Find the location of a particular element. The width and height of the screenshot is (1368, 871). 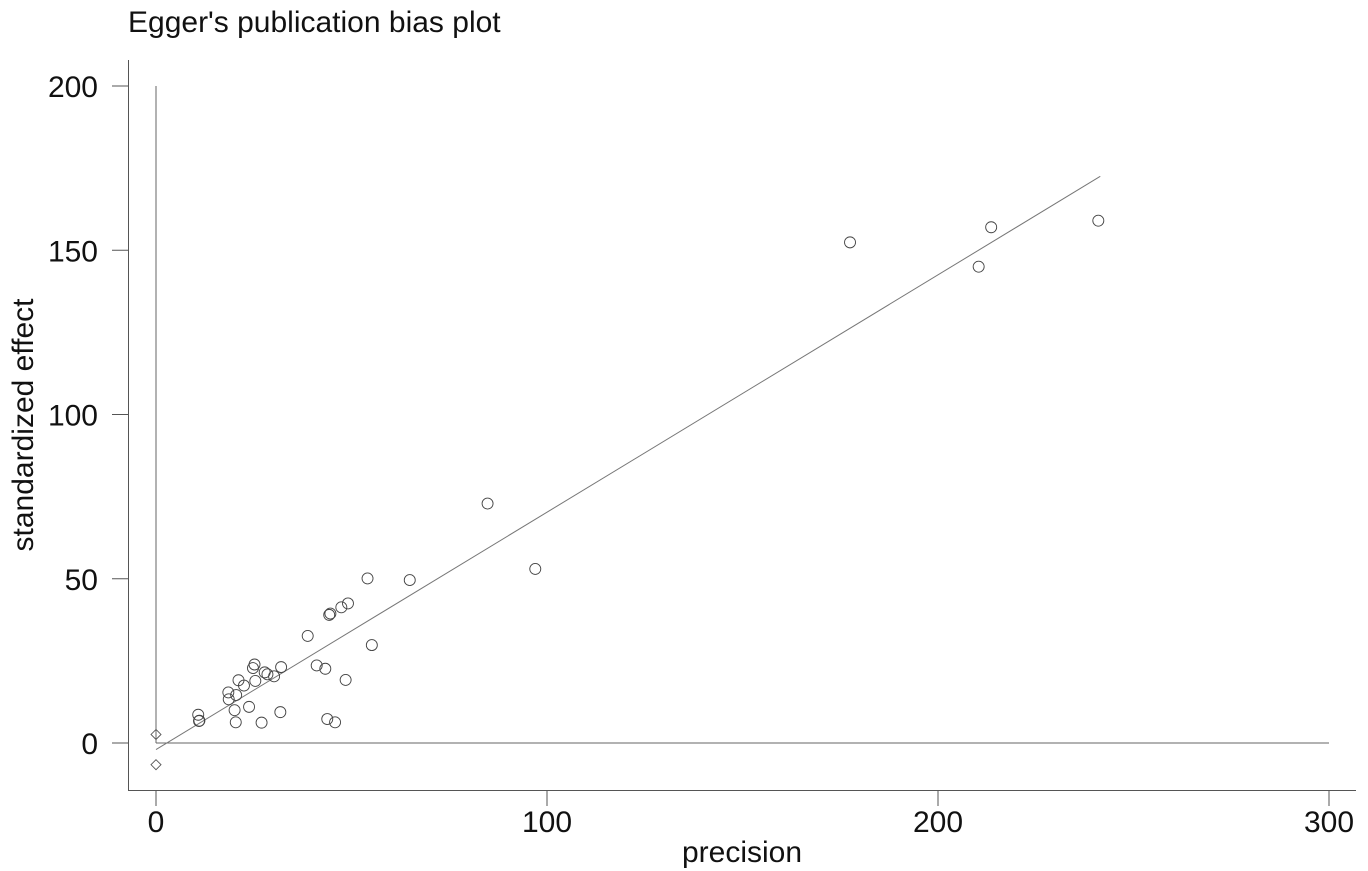

y-axis-title: standardized effect is located at coordinates (23, 425).